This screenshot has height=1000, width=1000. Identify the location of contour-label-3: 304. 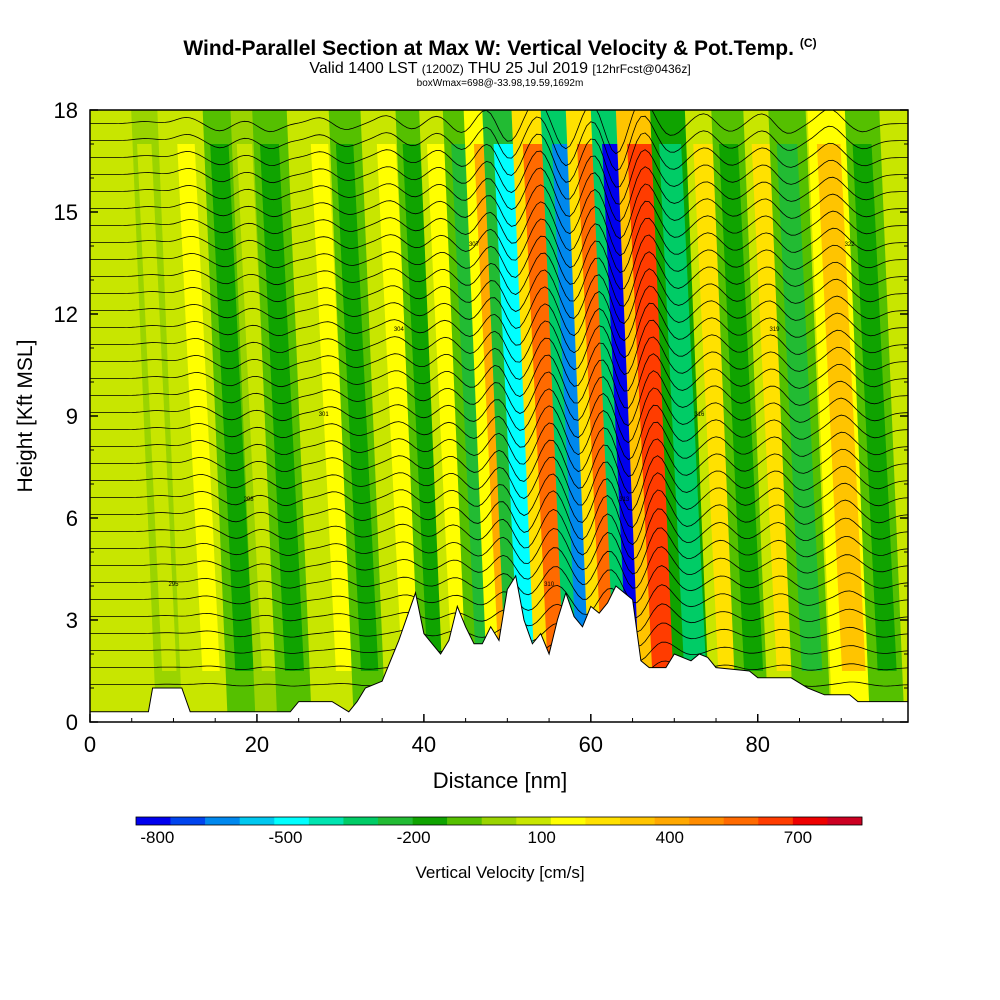
(399, 330).